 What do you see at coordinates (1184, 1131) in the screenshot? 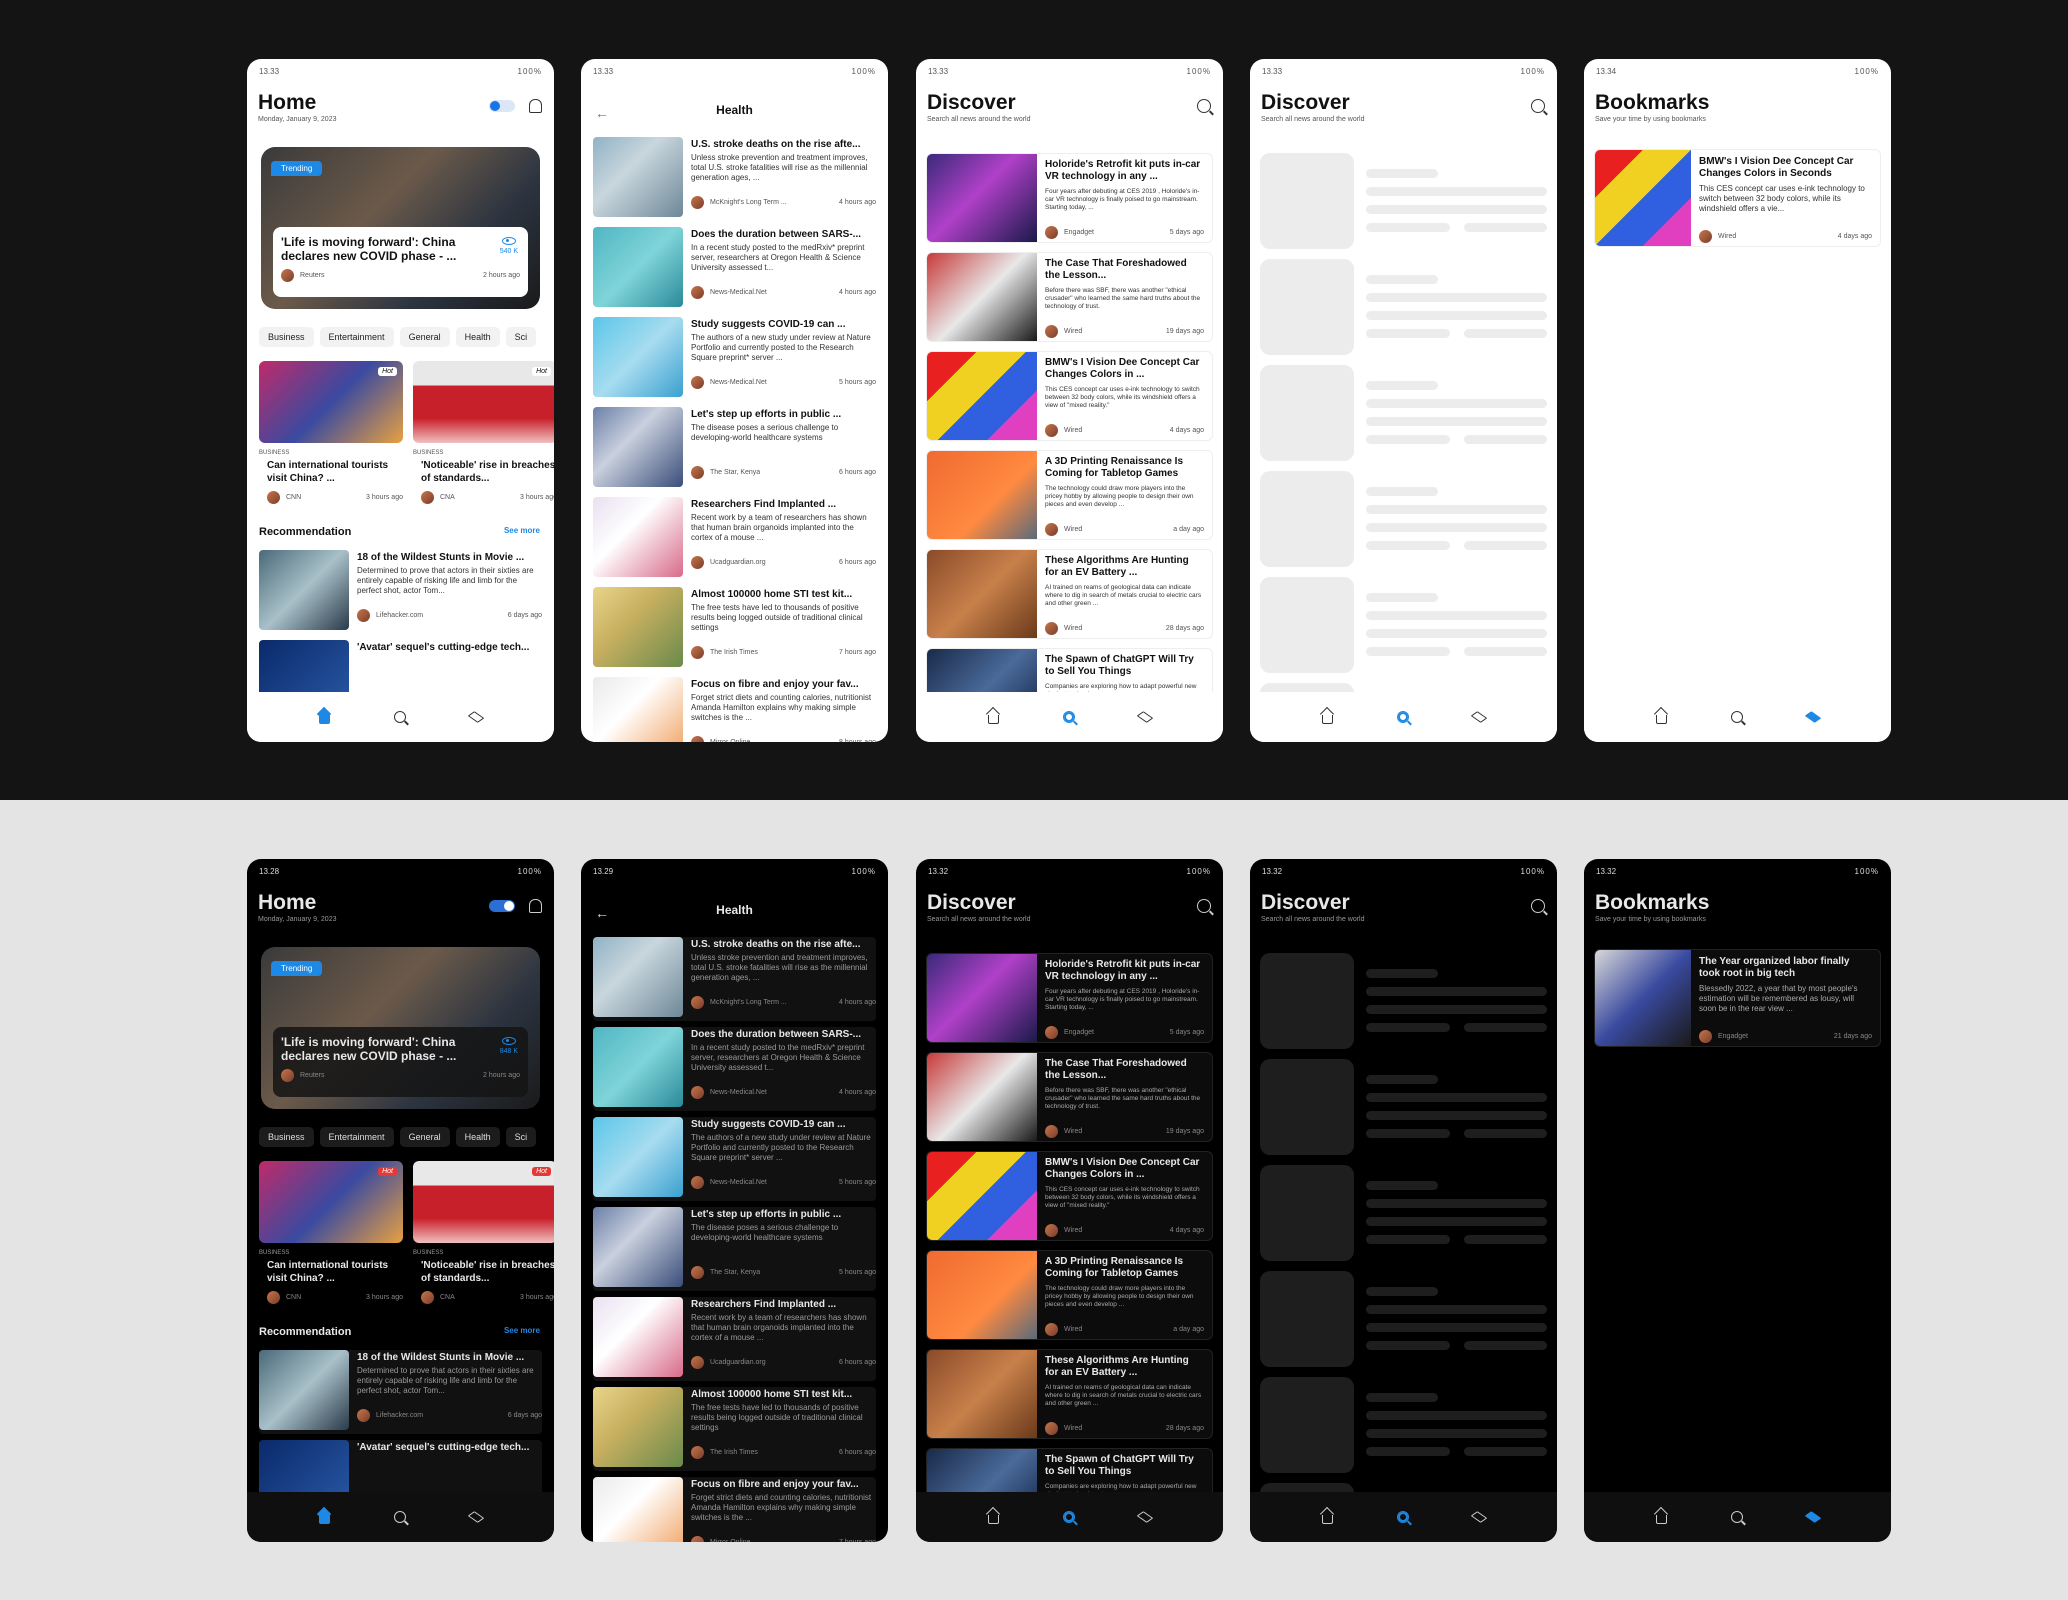
I see `publish-time: 19 days ago` at bounding box center [1184, 1131].